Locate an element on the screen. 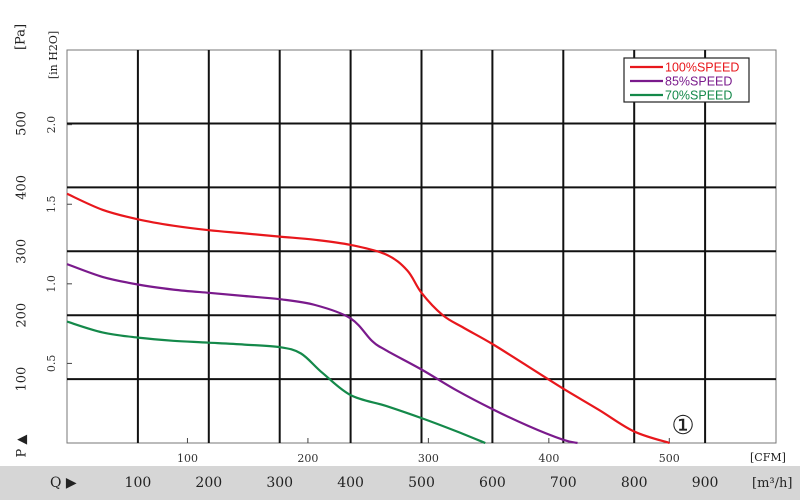 This screenshot has height=500, width=800. m3h-unit-label: [m³/h] is located at coordinates (772, 483).